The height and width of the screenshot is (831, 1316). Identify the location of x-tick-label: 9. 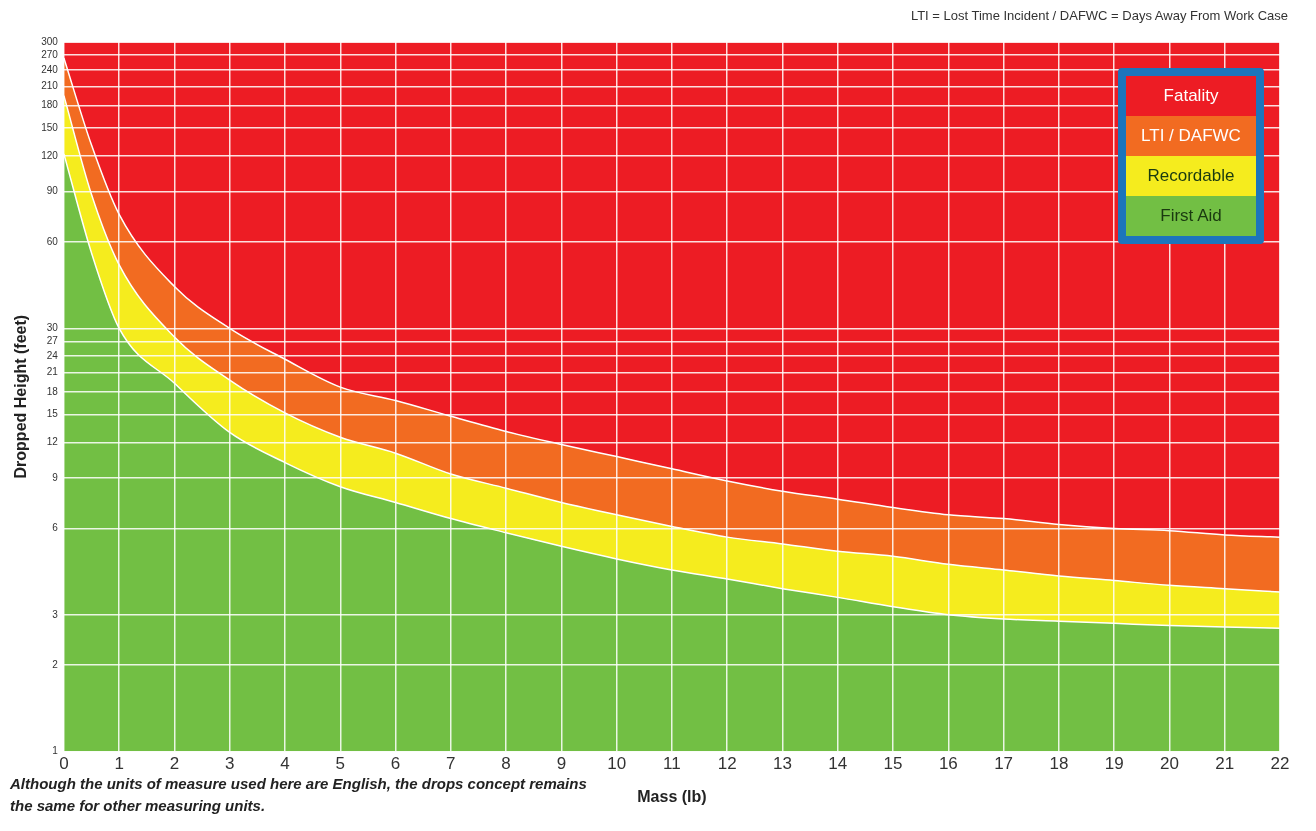
(561, 764).